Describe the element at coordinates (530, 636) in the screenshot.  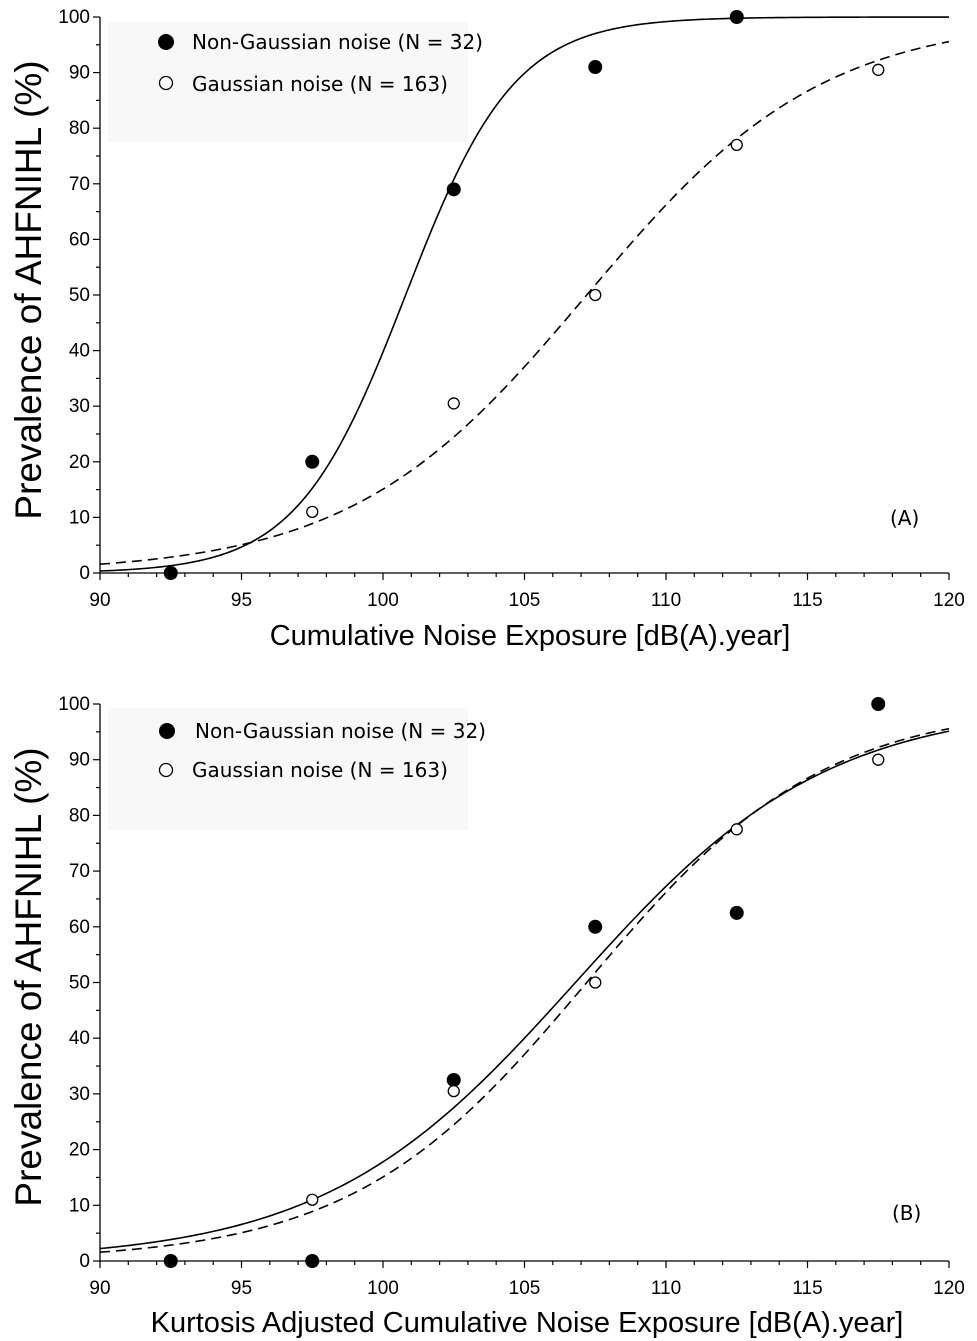
I see `x-axis-title: Cumulative Noise Exposure [dB(A).year]` at that location.